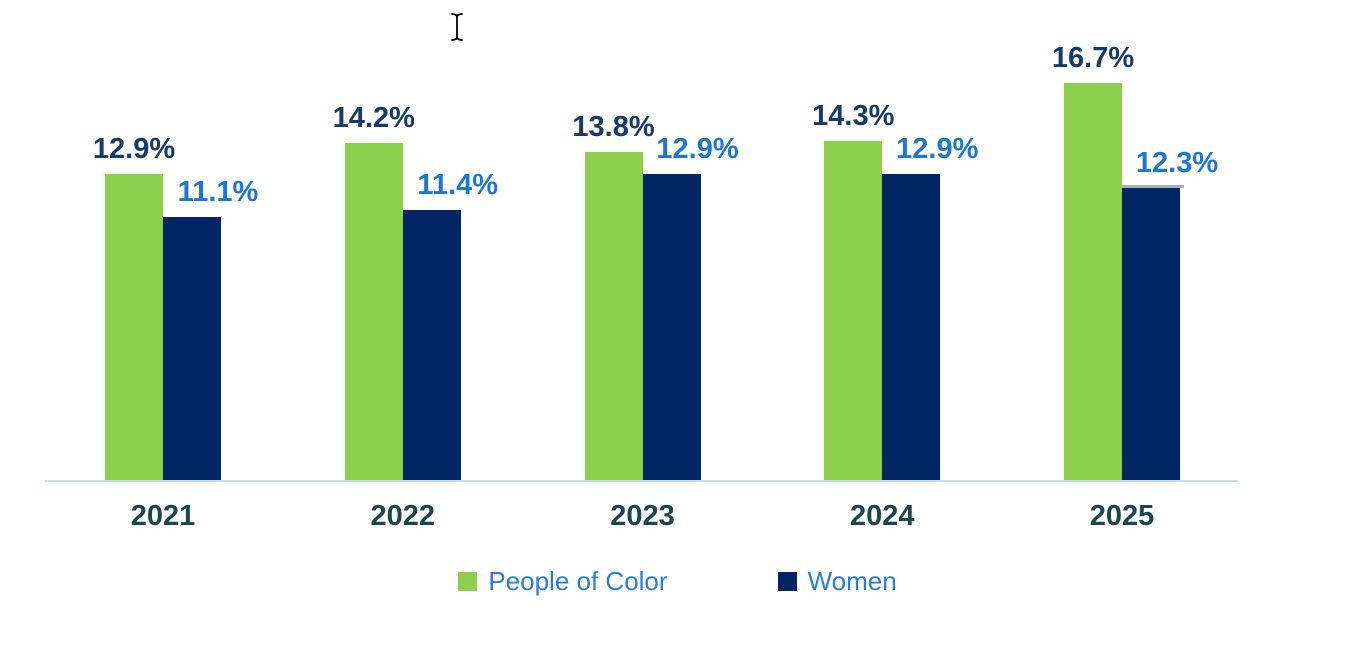 This screenshot has height=647, width=1355. I want to click on bar-people-of-color-2021, so click(134, 327).